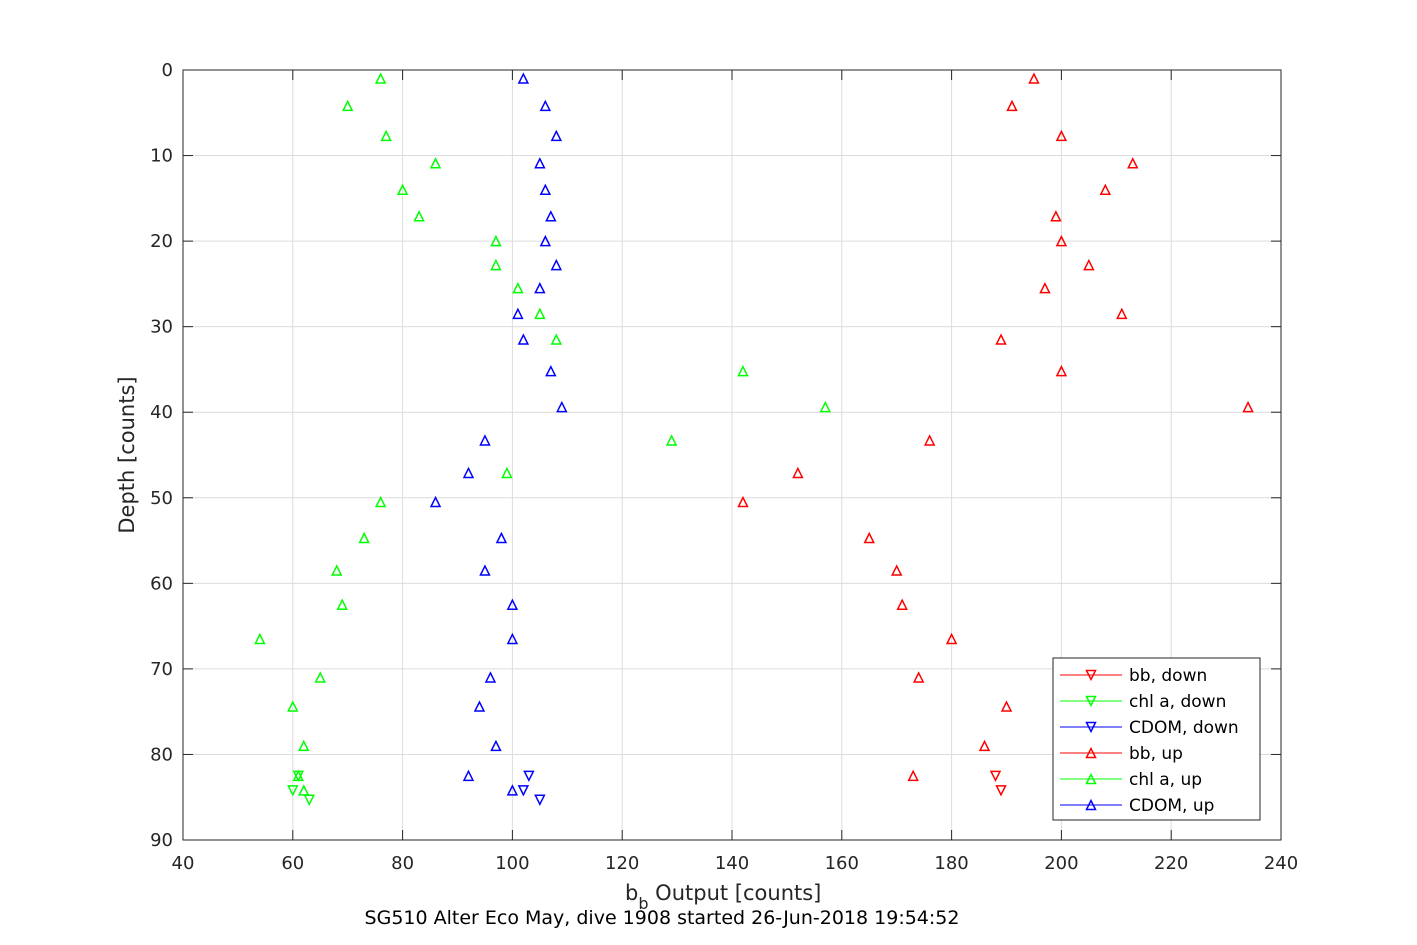  I want to click on legend-label: chl a, up, so click(1165, 780).